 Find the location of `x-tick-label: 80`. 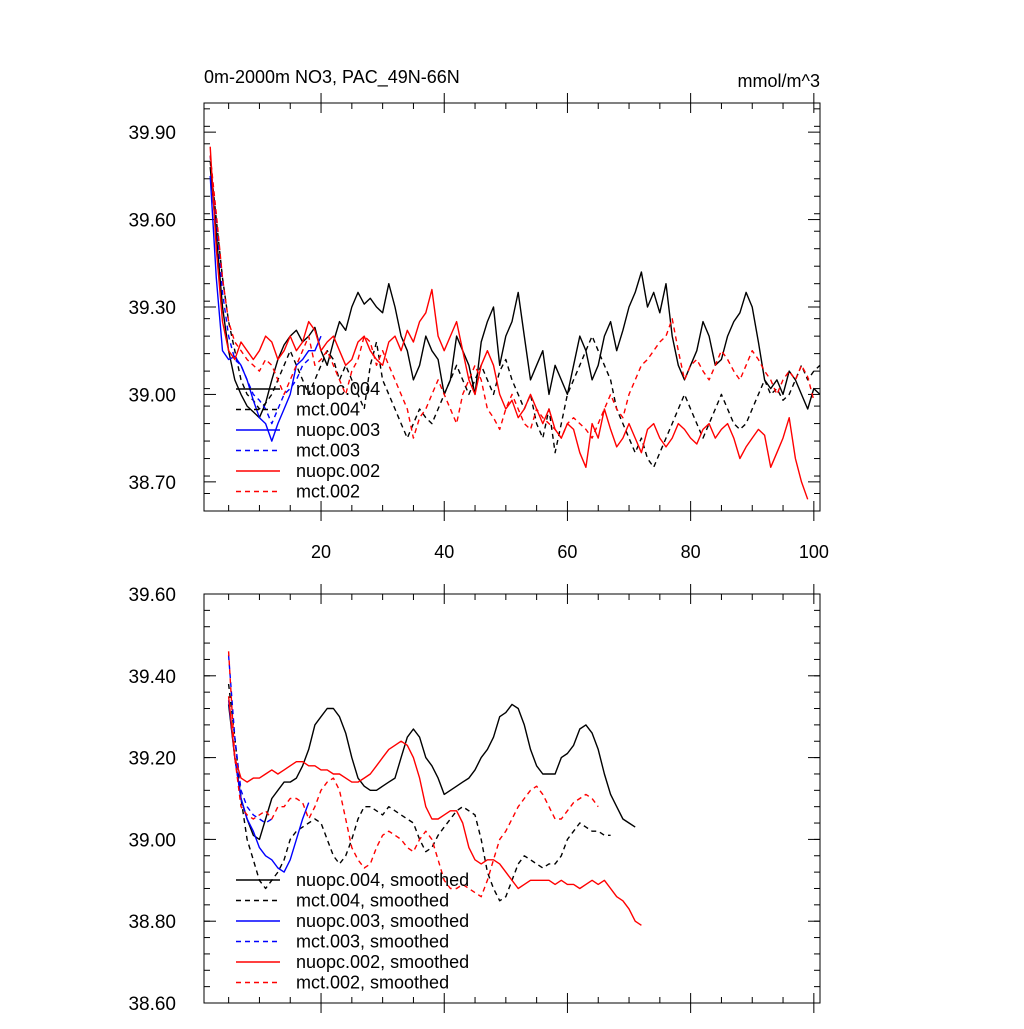

x-tick-label: 80 is located at coordinates (691, 552).